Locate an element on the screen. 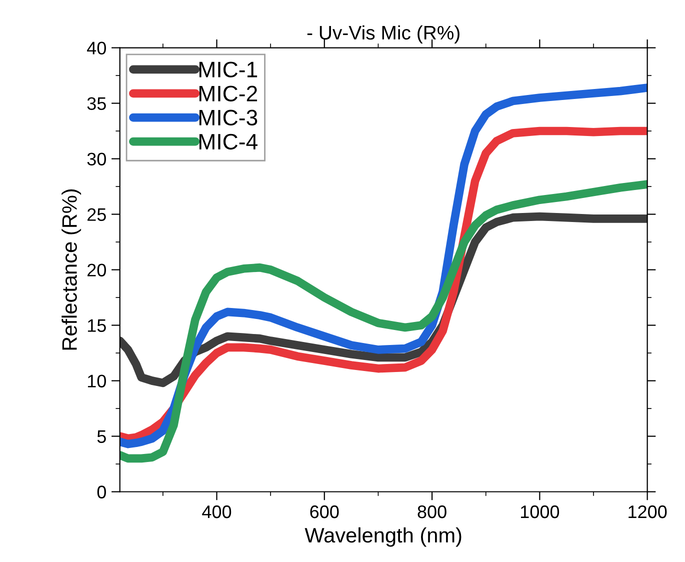  y-tick-label: 5 is located at coordinates (101, 436).